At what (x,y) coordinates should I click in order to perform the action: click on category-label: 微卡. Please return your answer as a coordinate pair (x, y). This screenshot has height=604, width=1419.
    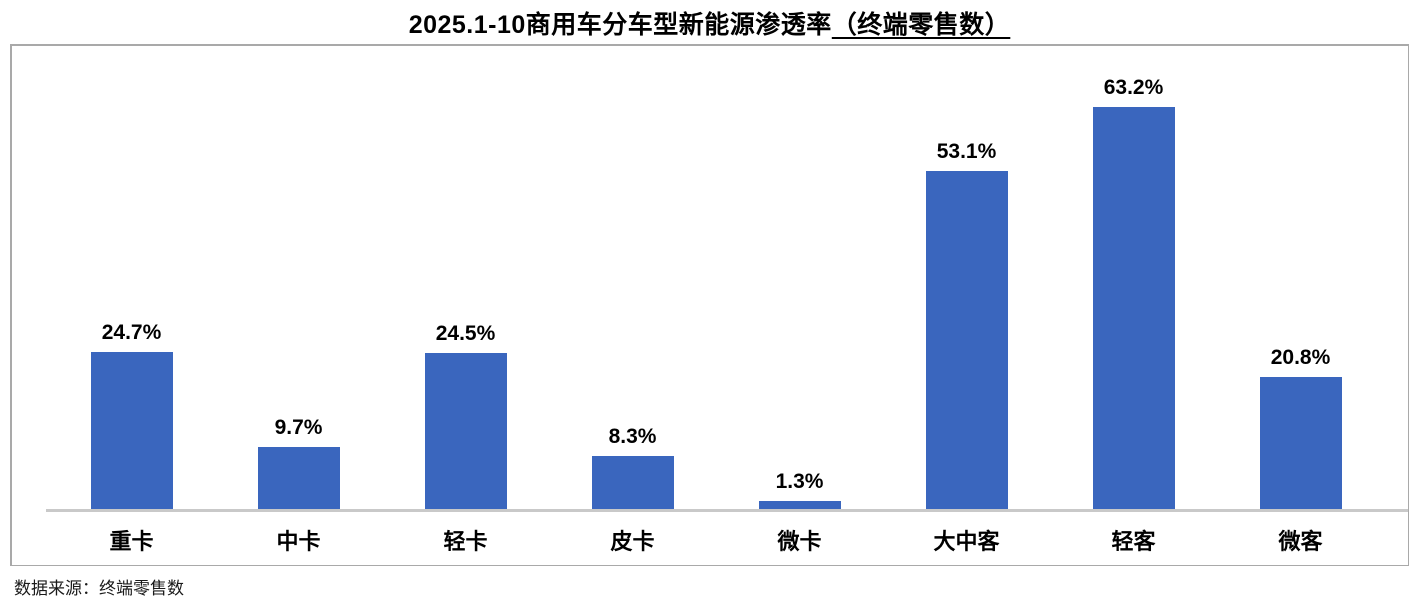
    Looking at the image, I should click on (799, 541).